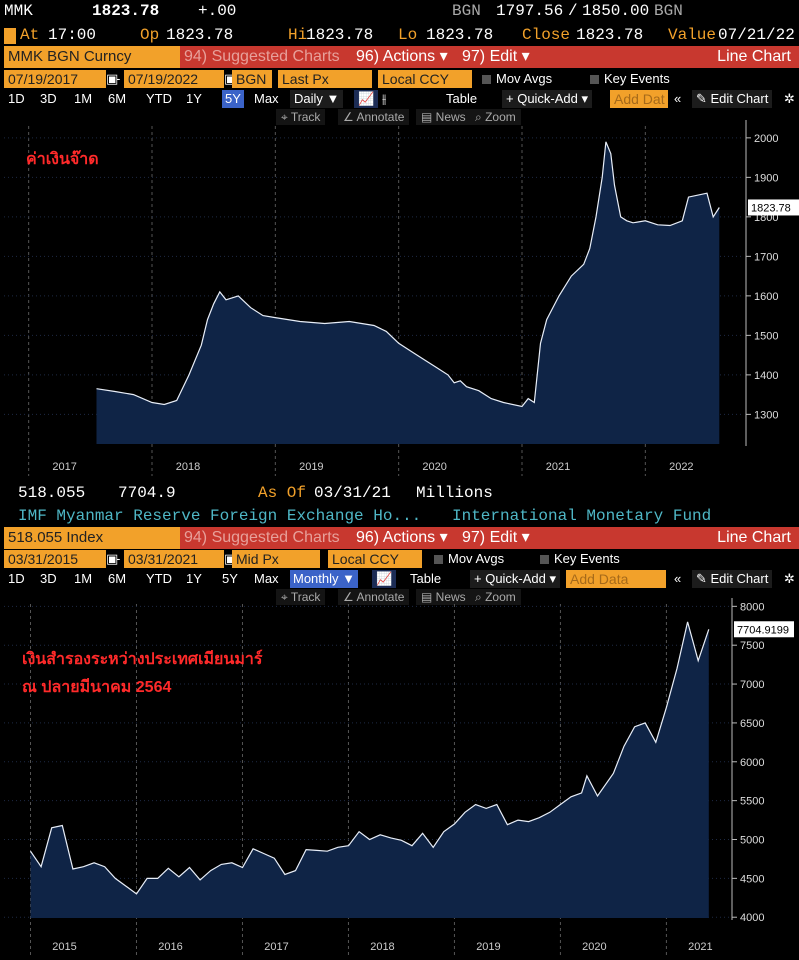 Image resolution: width=799 pixels, height=960 pixels. Describe the element at coordinates (350, 117) in the screenshot. I see `annotate-icon: ∠` at that location.